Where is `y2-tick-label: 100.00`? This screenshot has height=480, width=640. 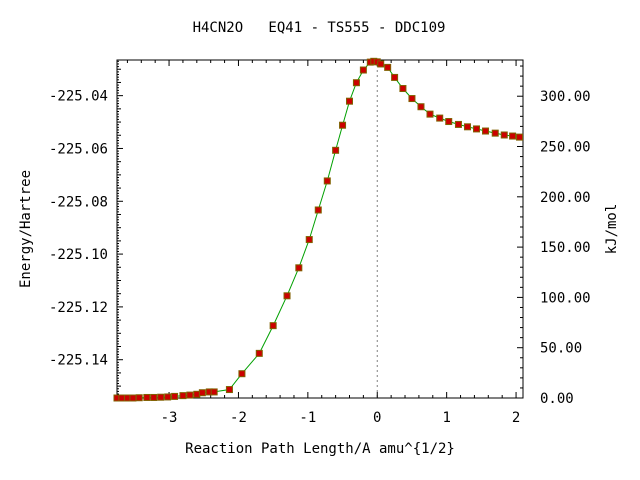
y2-tick-label: 100.00 is located at coordinates (565, 298).